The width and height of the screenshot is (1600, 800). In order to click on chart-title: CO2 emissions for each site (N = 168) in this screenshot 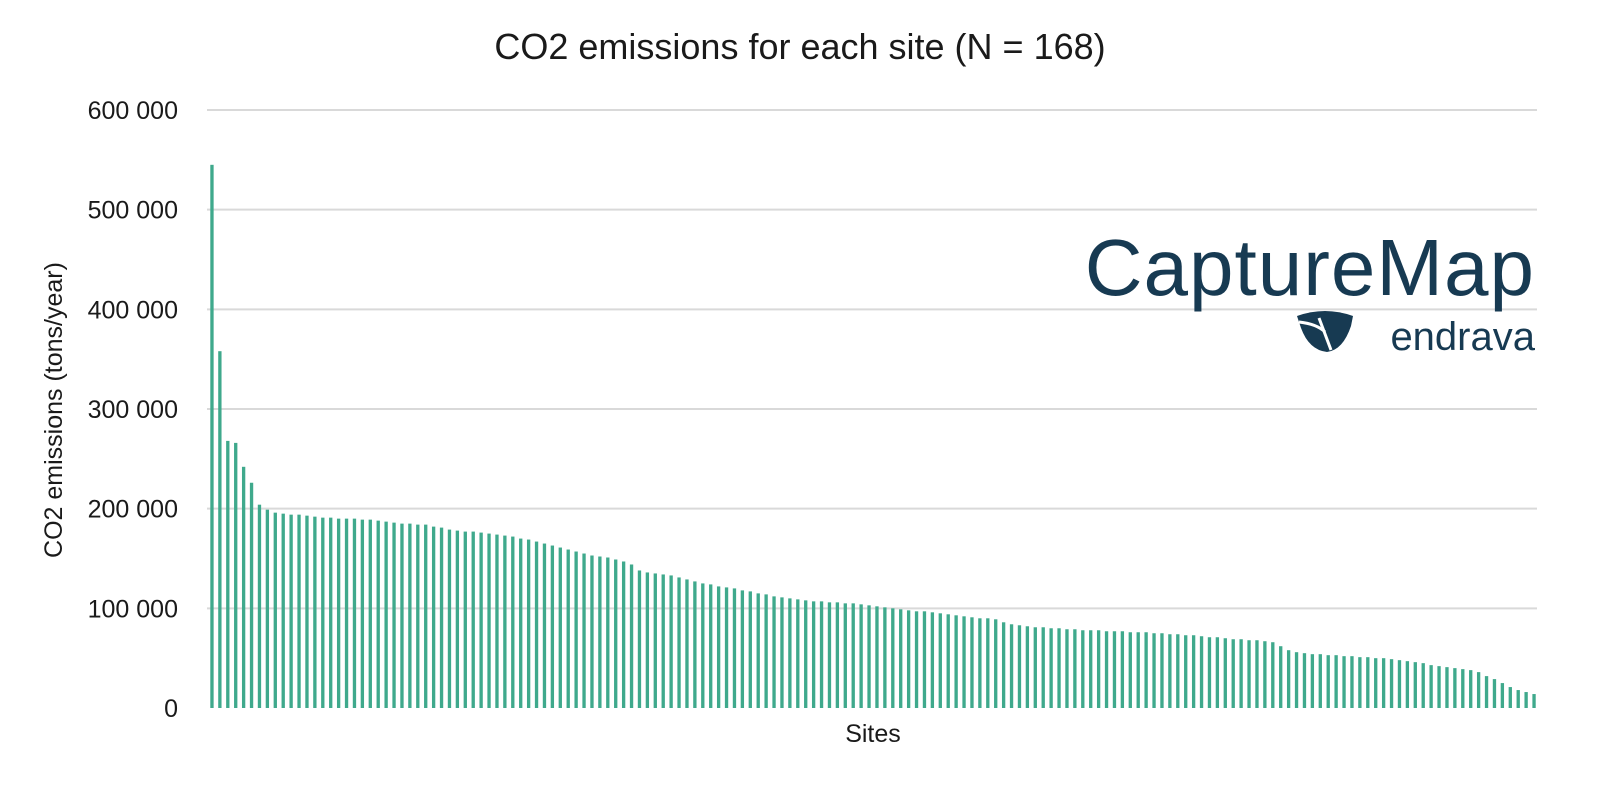, I will do `click(800, 46)`.